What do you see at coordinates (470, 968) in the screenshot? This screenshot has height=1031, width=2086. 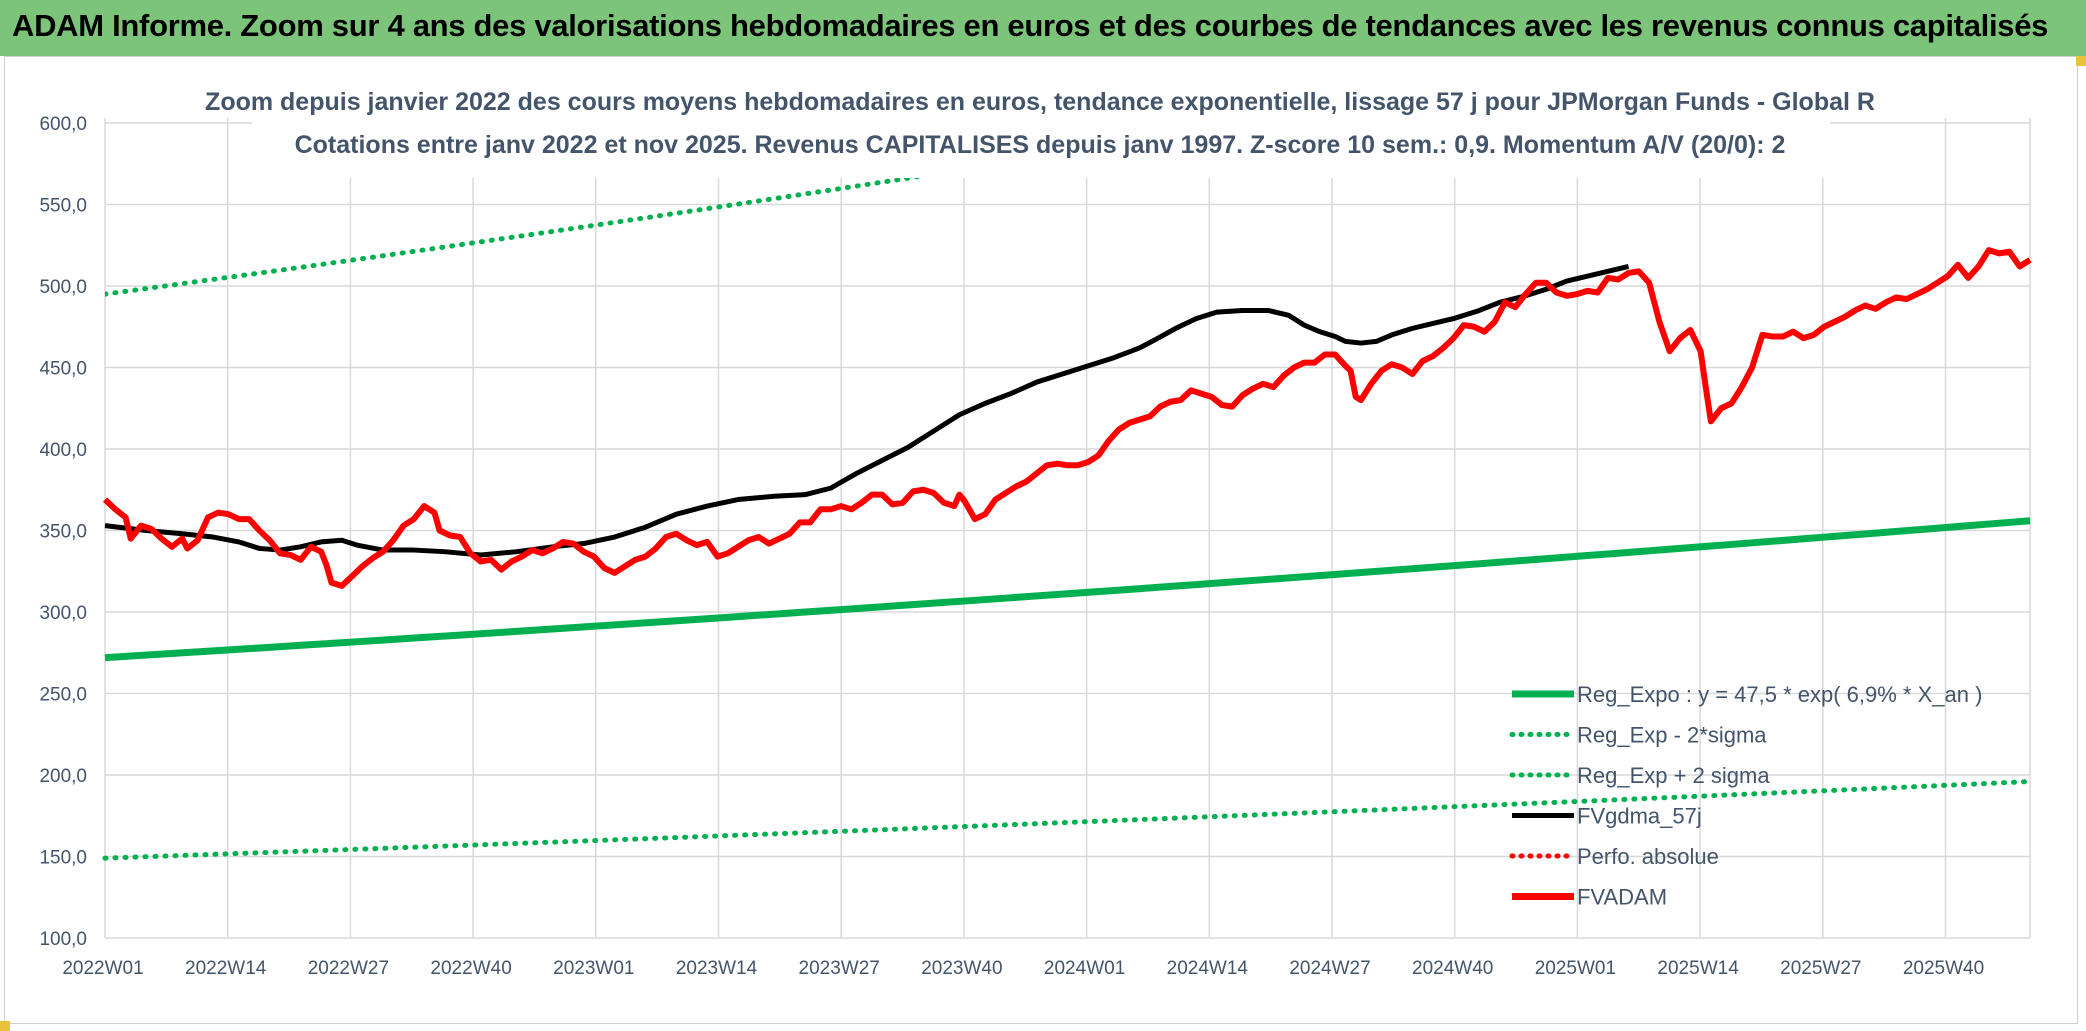 I see `x-tick-label: 2022W40` at bounding box center [470, 968].